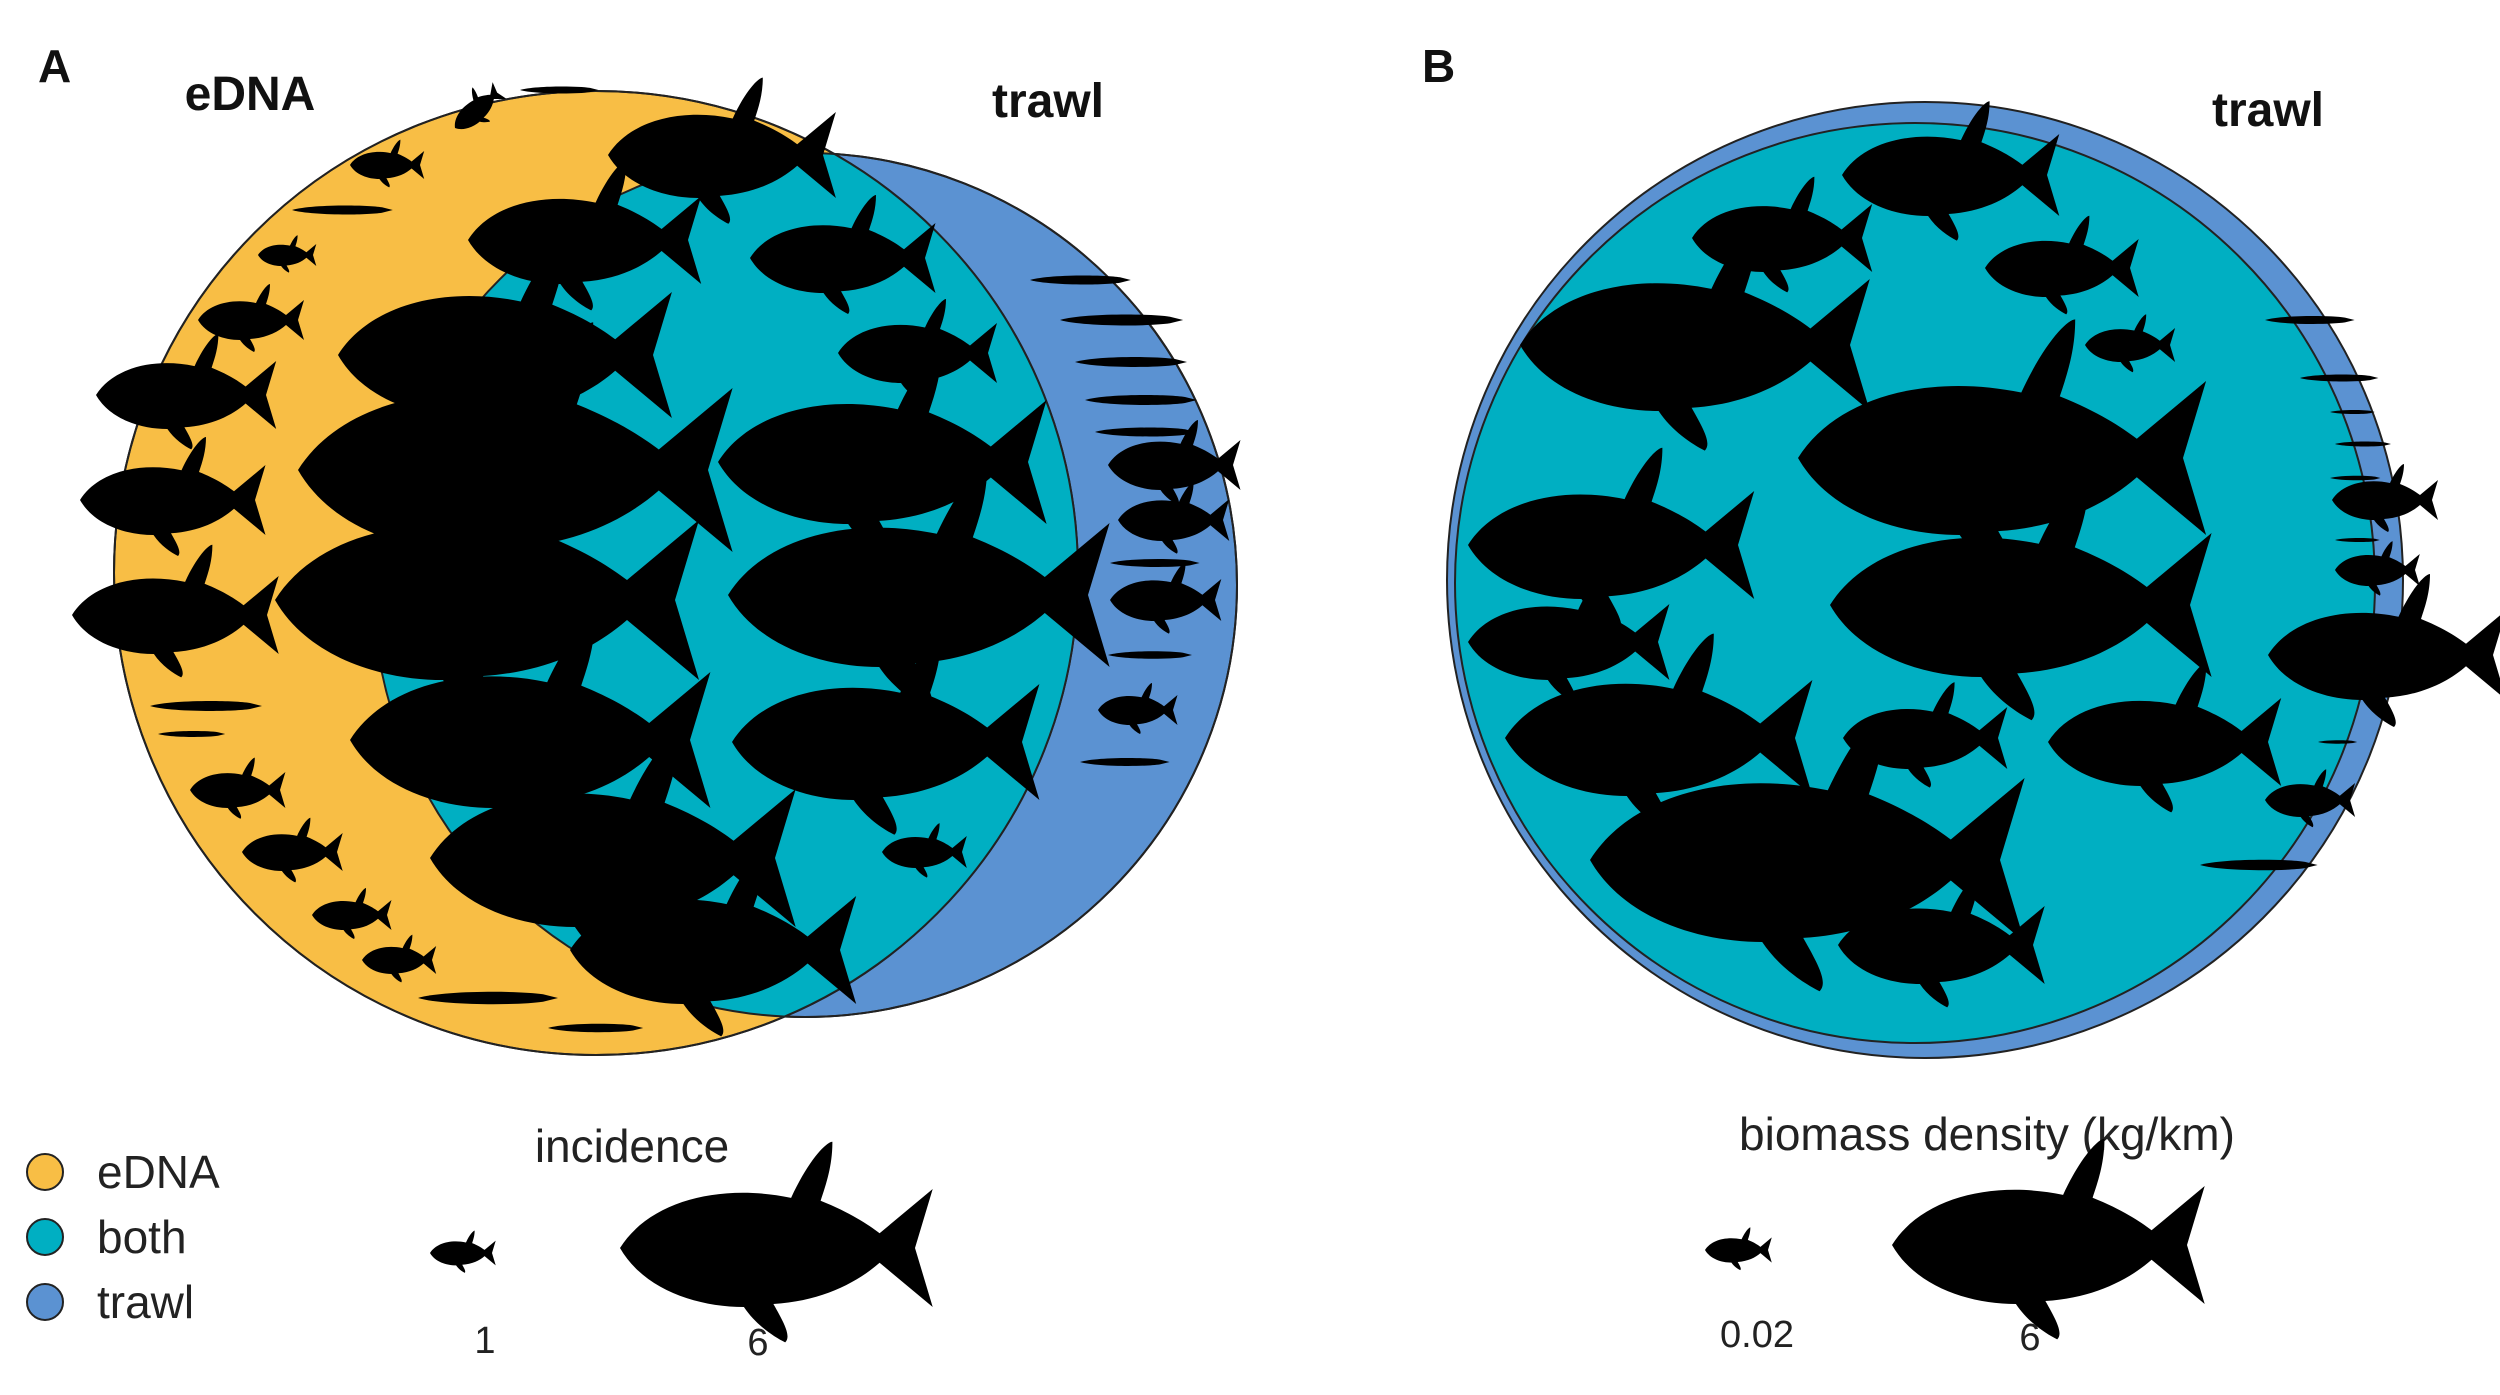  Describe the element at coordinates (1987, 1134) in the screenshot. I see `biomass-scale-title: biomass density (kg/km)` at that location.